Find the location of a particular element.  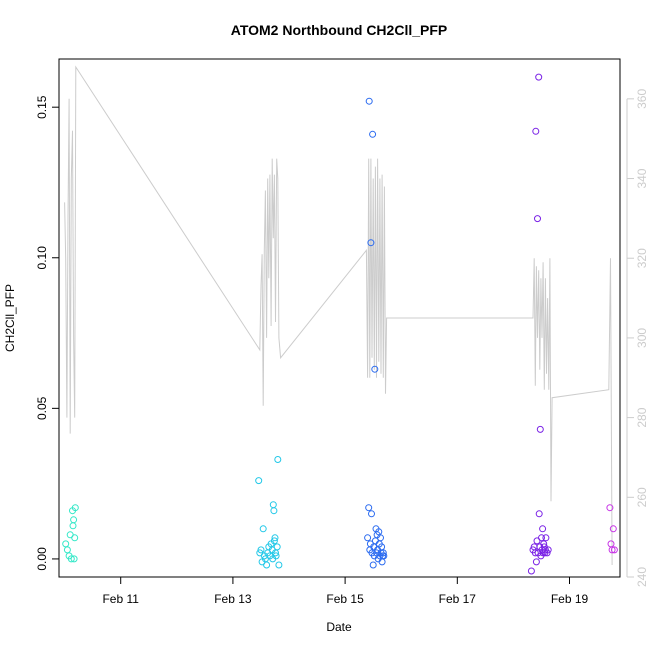

y-tick-label: 0.00 is located at coordinates (42, 559).